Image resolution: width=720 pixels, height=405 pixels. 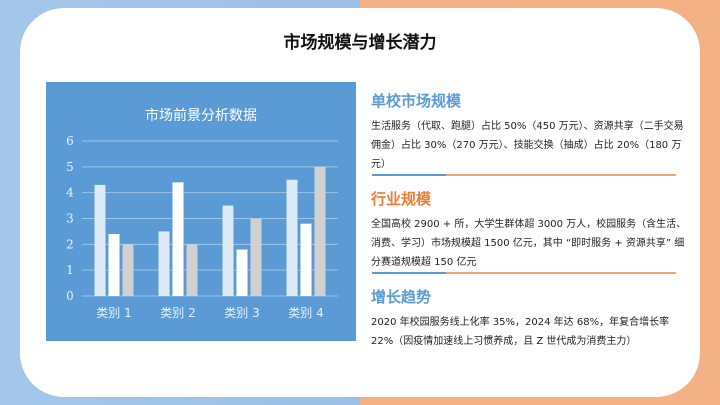 What do you see at coordinates (70, 244) in the screenshot?
I see `y-tick-label: 2` at bounding box center [70, 244].